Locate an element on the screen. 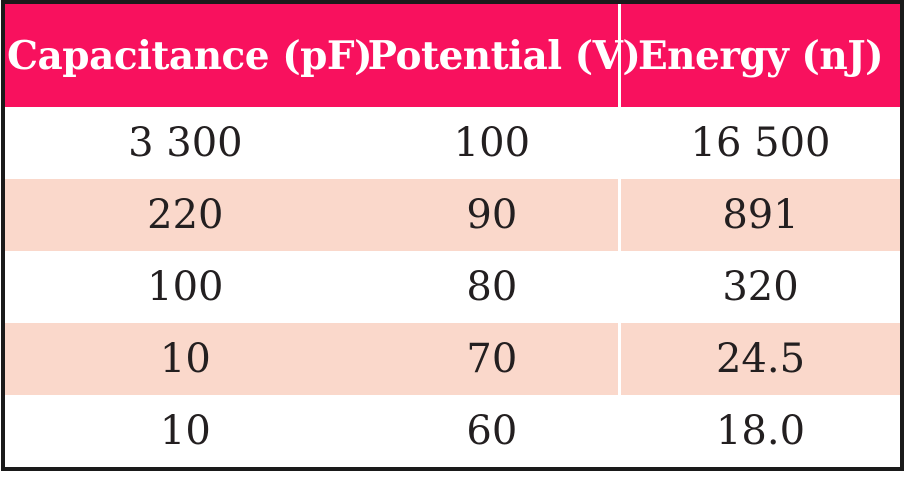 Image resolution: width=914 pixels, height=481 pixels. table-row: 100 80 320 is located at coordinates (452, 287).